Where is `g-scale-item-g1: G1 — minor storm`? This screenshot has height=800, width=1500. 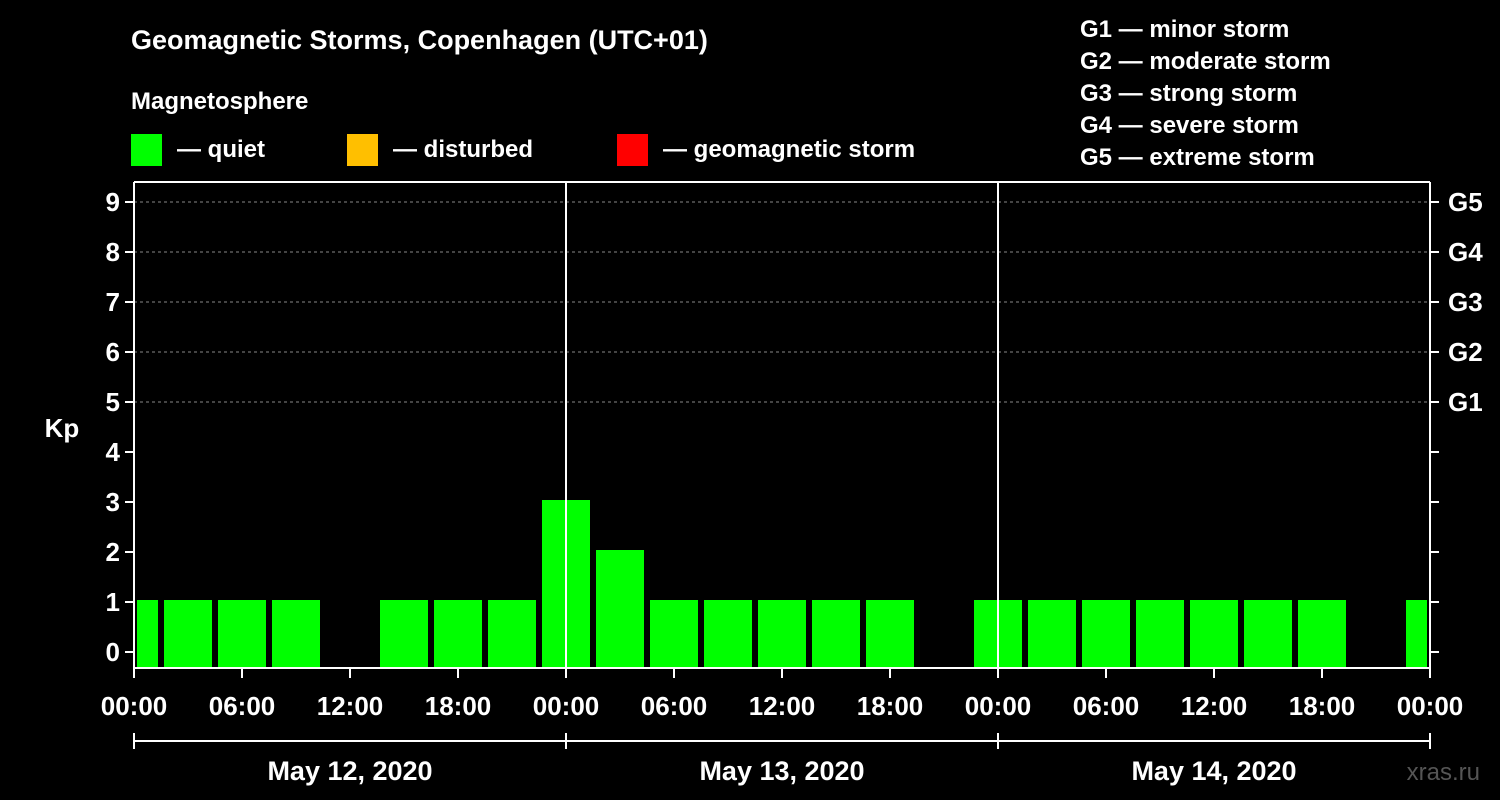 g-scale-item-g1: G1 — minor storm is located at coordinates (1184, 29).